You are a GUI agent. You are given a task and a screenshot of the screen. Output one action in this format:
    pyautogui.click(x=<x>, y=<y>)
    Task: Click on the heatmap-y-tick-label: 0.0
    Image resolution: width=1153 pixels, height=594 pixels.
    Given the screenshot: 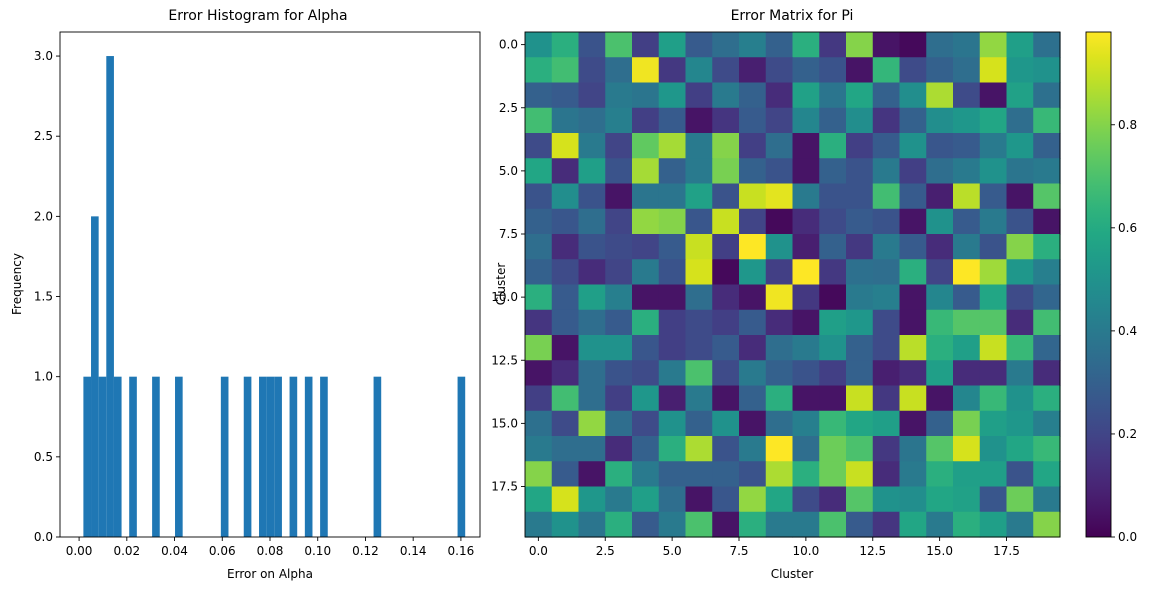 What is the action you would take?
    pyautogui.click(x=508, y=45)
    